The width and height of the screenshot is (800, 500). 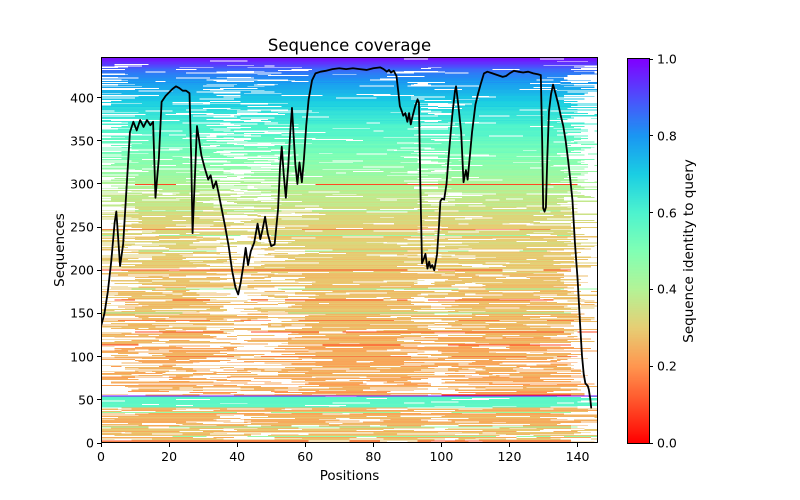 I want to click on colorbar-label: Sequence identity to query, so click(x=689, y=251).